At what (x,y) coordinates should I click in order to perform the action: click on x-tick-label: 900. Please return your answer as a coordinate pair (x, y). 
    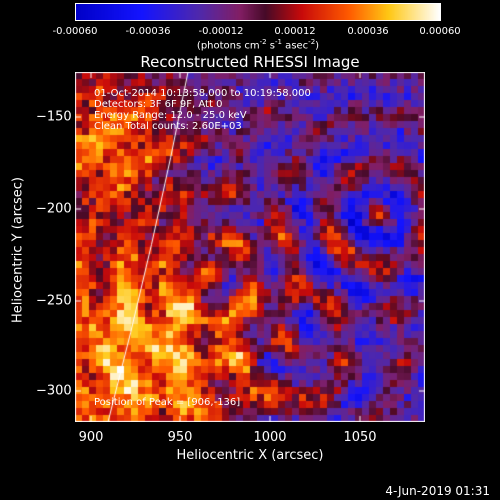
    Looking at the image, I should click on (91, 437).